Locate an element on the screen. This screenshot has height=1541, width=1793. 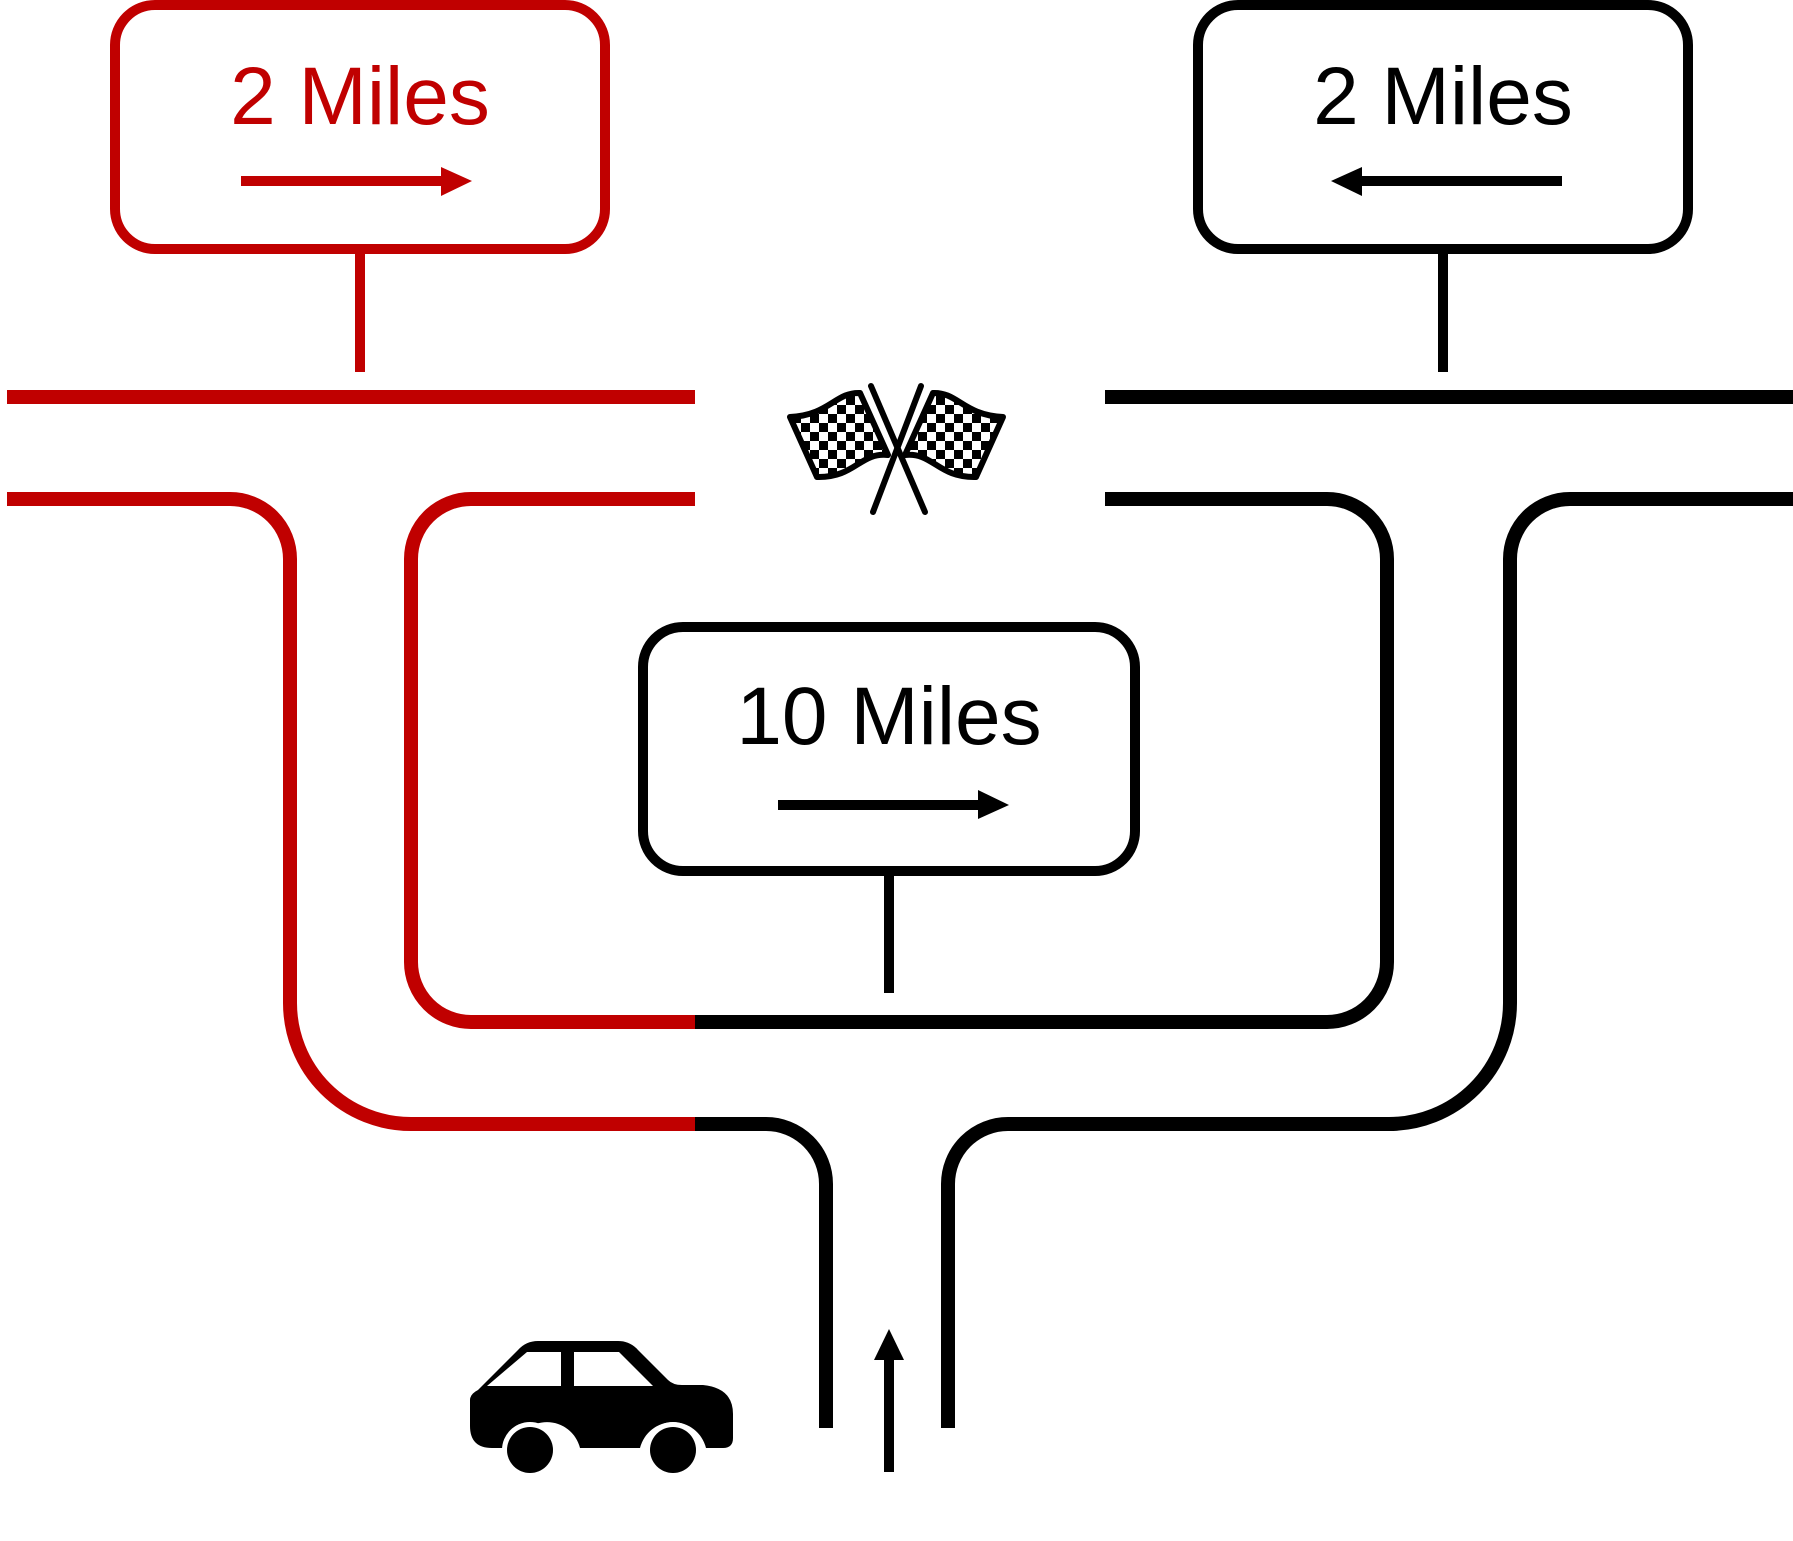
checkered-flags-icon is located at coordinates (896, 449).